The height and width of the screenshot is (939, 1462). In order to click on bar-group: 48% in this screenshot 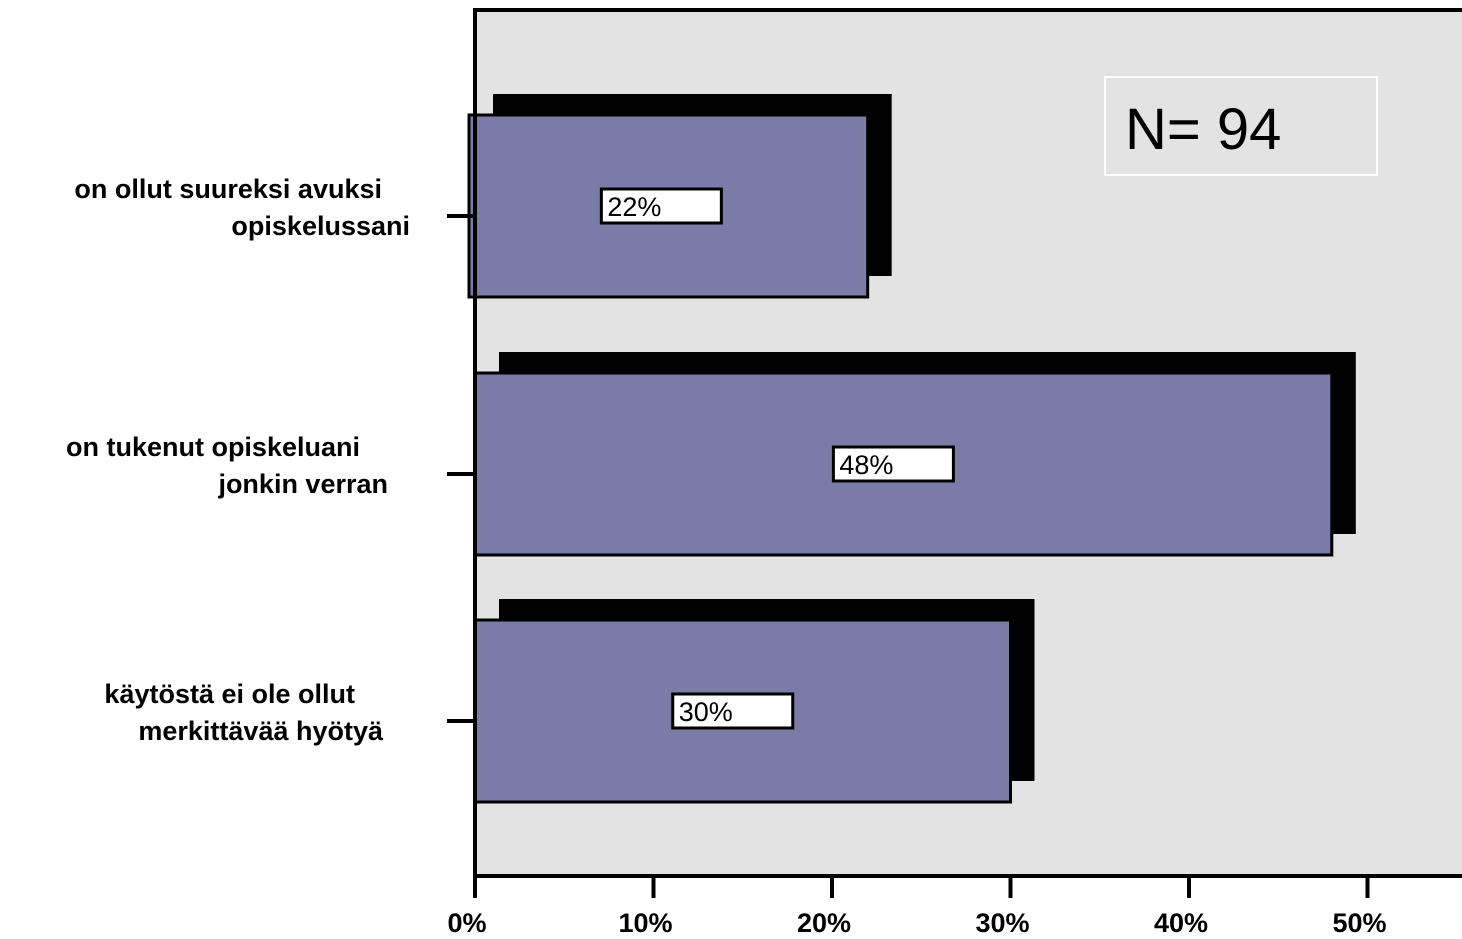, I will do `click(914, 454)`.